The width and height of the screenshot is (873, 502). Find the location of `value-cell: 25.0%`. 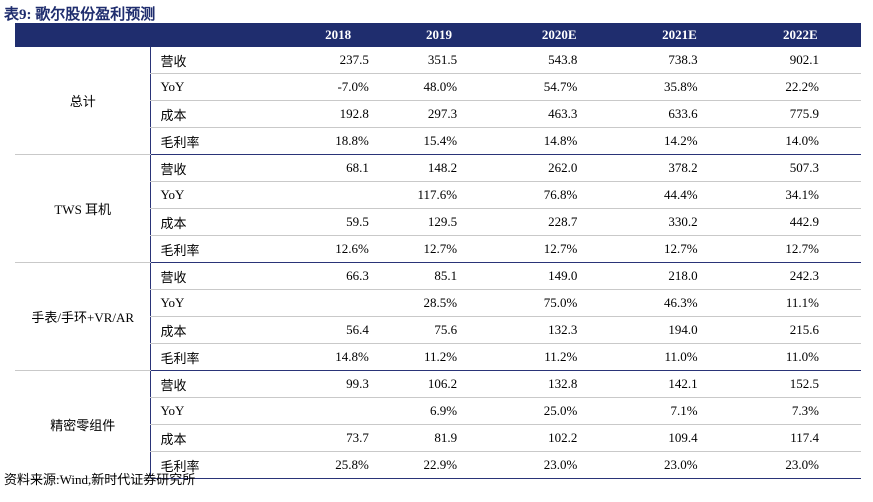

value-cell: 25.0% is located at coordinates (559, 411).